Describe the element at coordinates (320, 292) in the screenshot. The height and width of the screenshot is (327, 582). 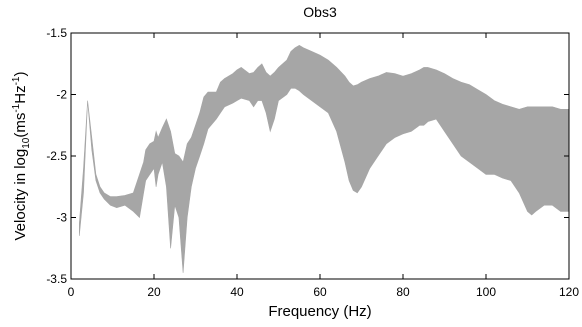
I see `x-tick-label: 60` at that location.